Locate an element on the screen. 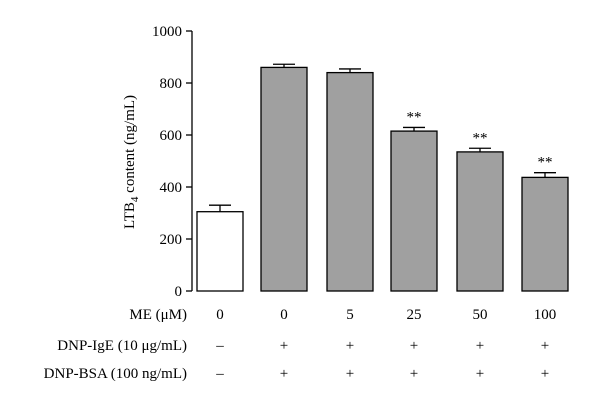 The image size is (600, 403). y-axis: 0 200 400 600 800 1000 is located at coordinates (172, 162).